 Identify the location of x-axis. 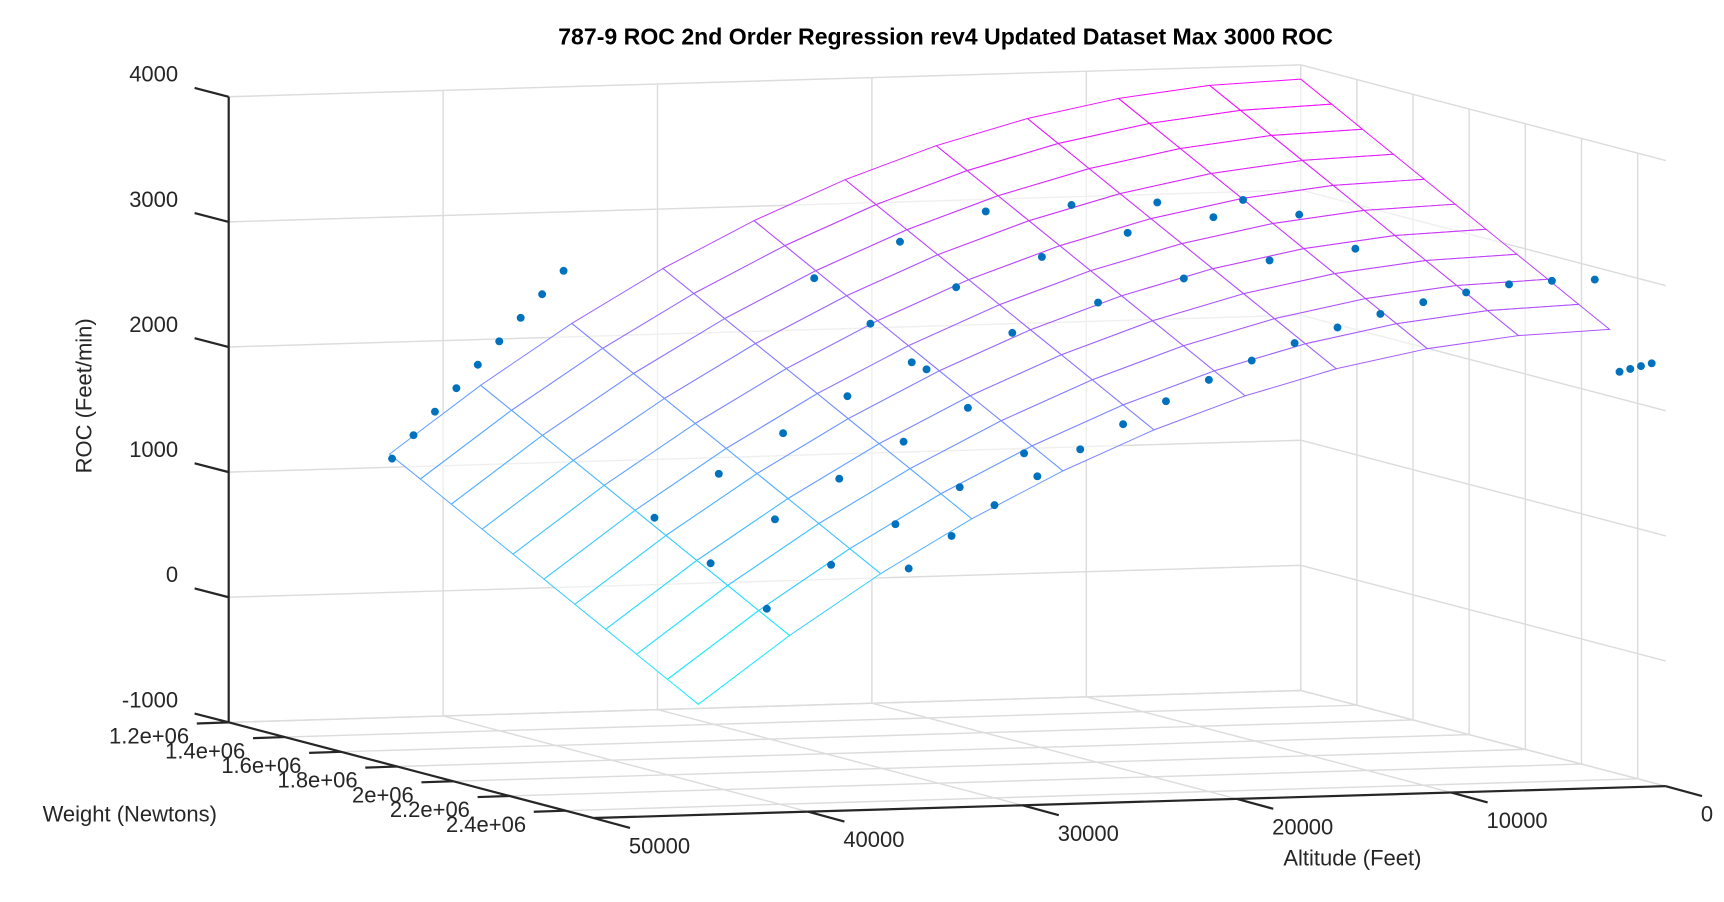
(1129, 802).